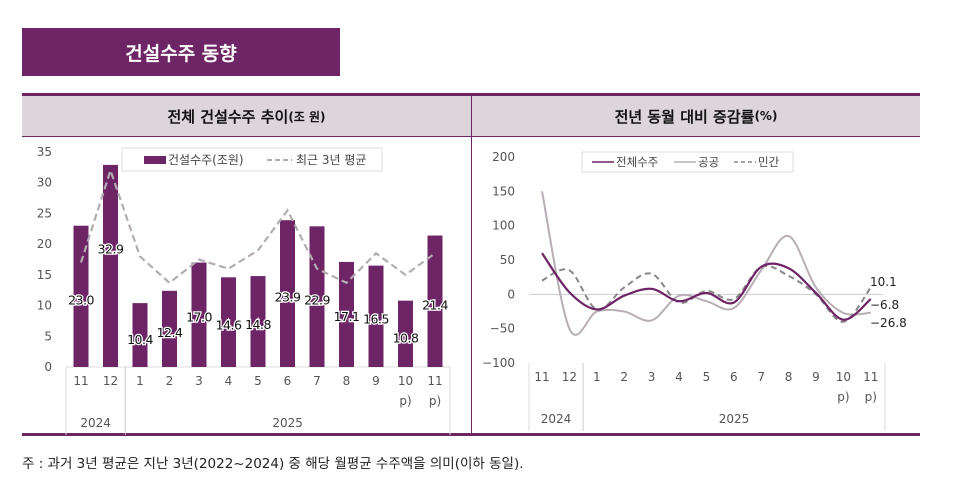  What do you see at coordinates (706, 286) in the screenshot?
I see `series-line-solid-dark` at bounding box center [706, 286].